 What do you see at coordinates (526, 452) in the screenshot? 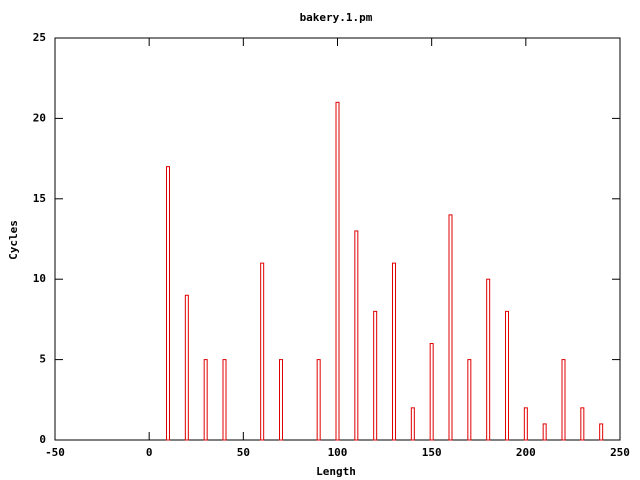
I see `x-tick-label: 200` at bounding box center [526, 452].